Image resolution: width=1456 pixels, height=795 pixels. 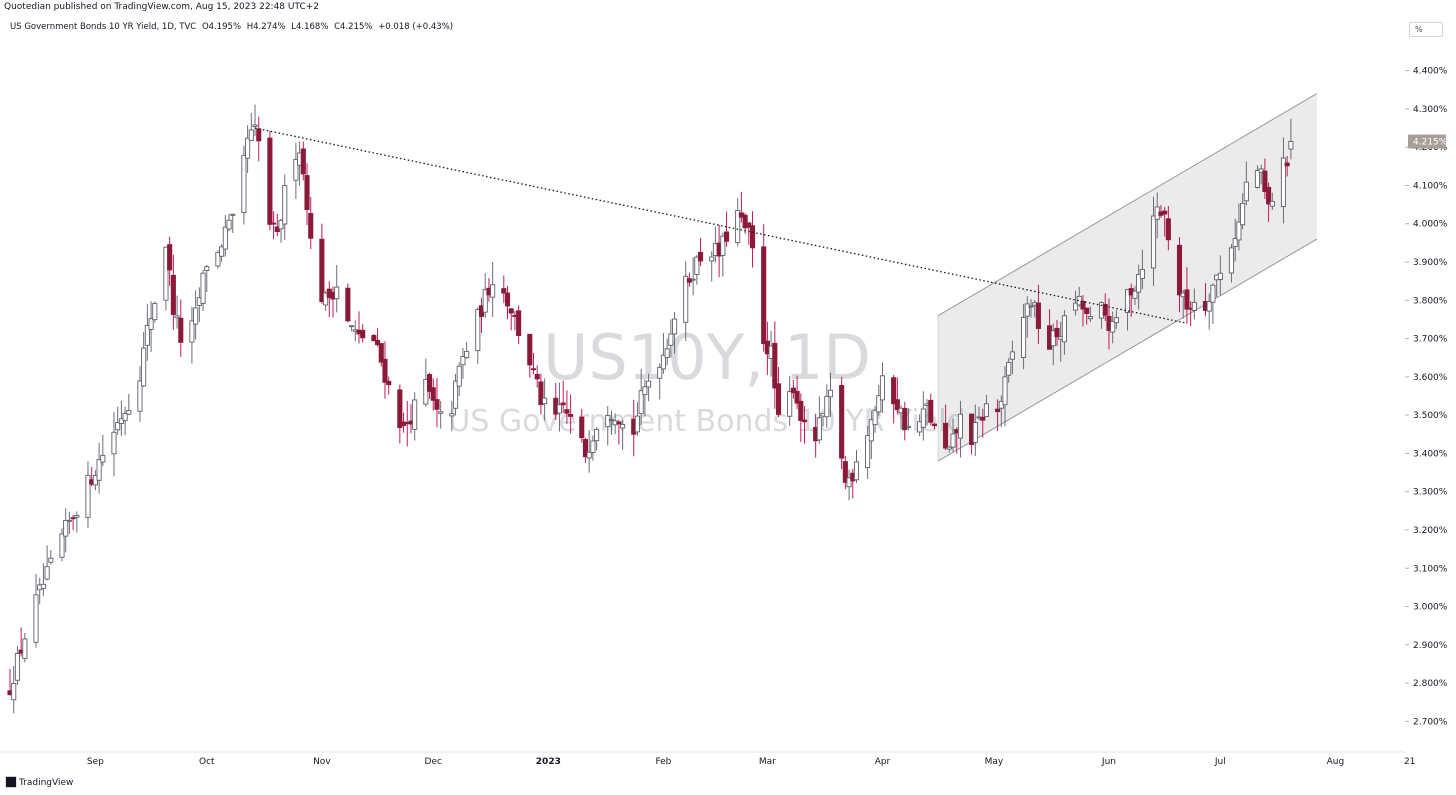 What do you see at coordinates (1127, 205) in the screenshot?
I see `channel-upper-line` at bounding box center [1127, 205].